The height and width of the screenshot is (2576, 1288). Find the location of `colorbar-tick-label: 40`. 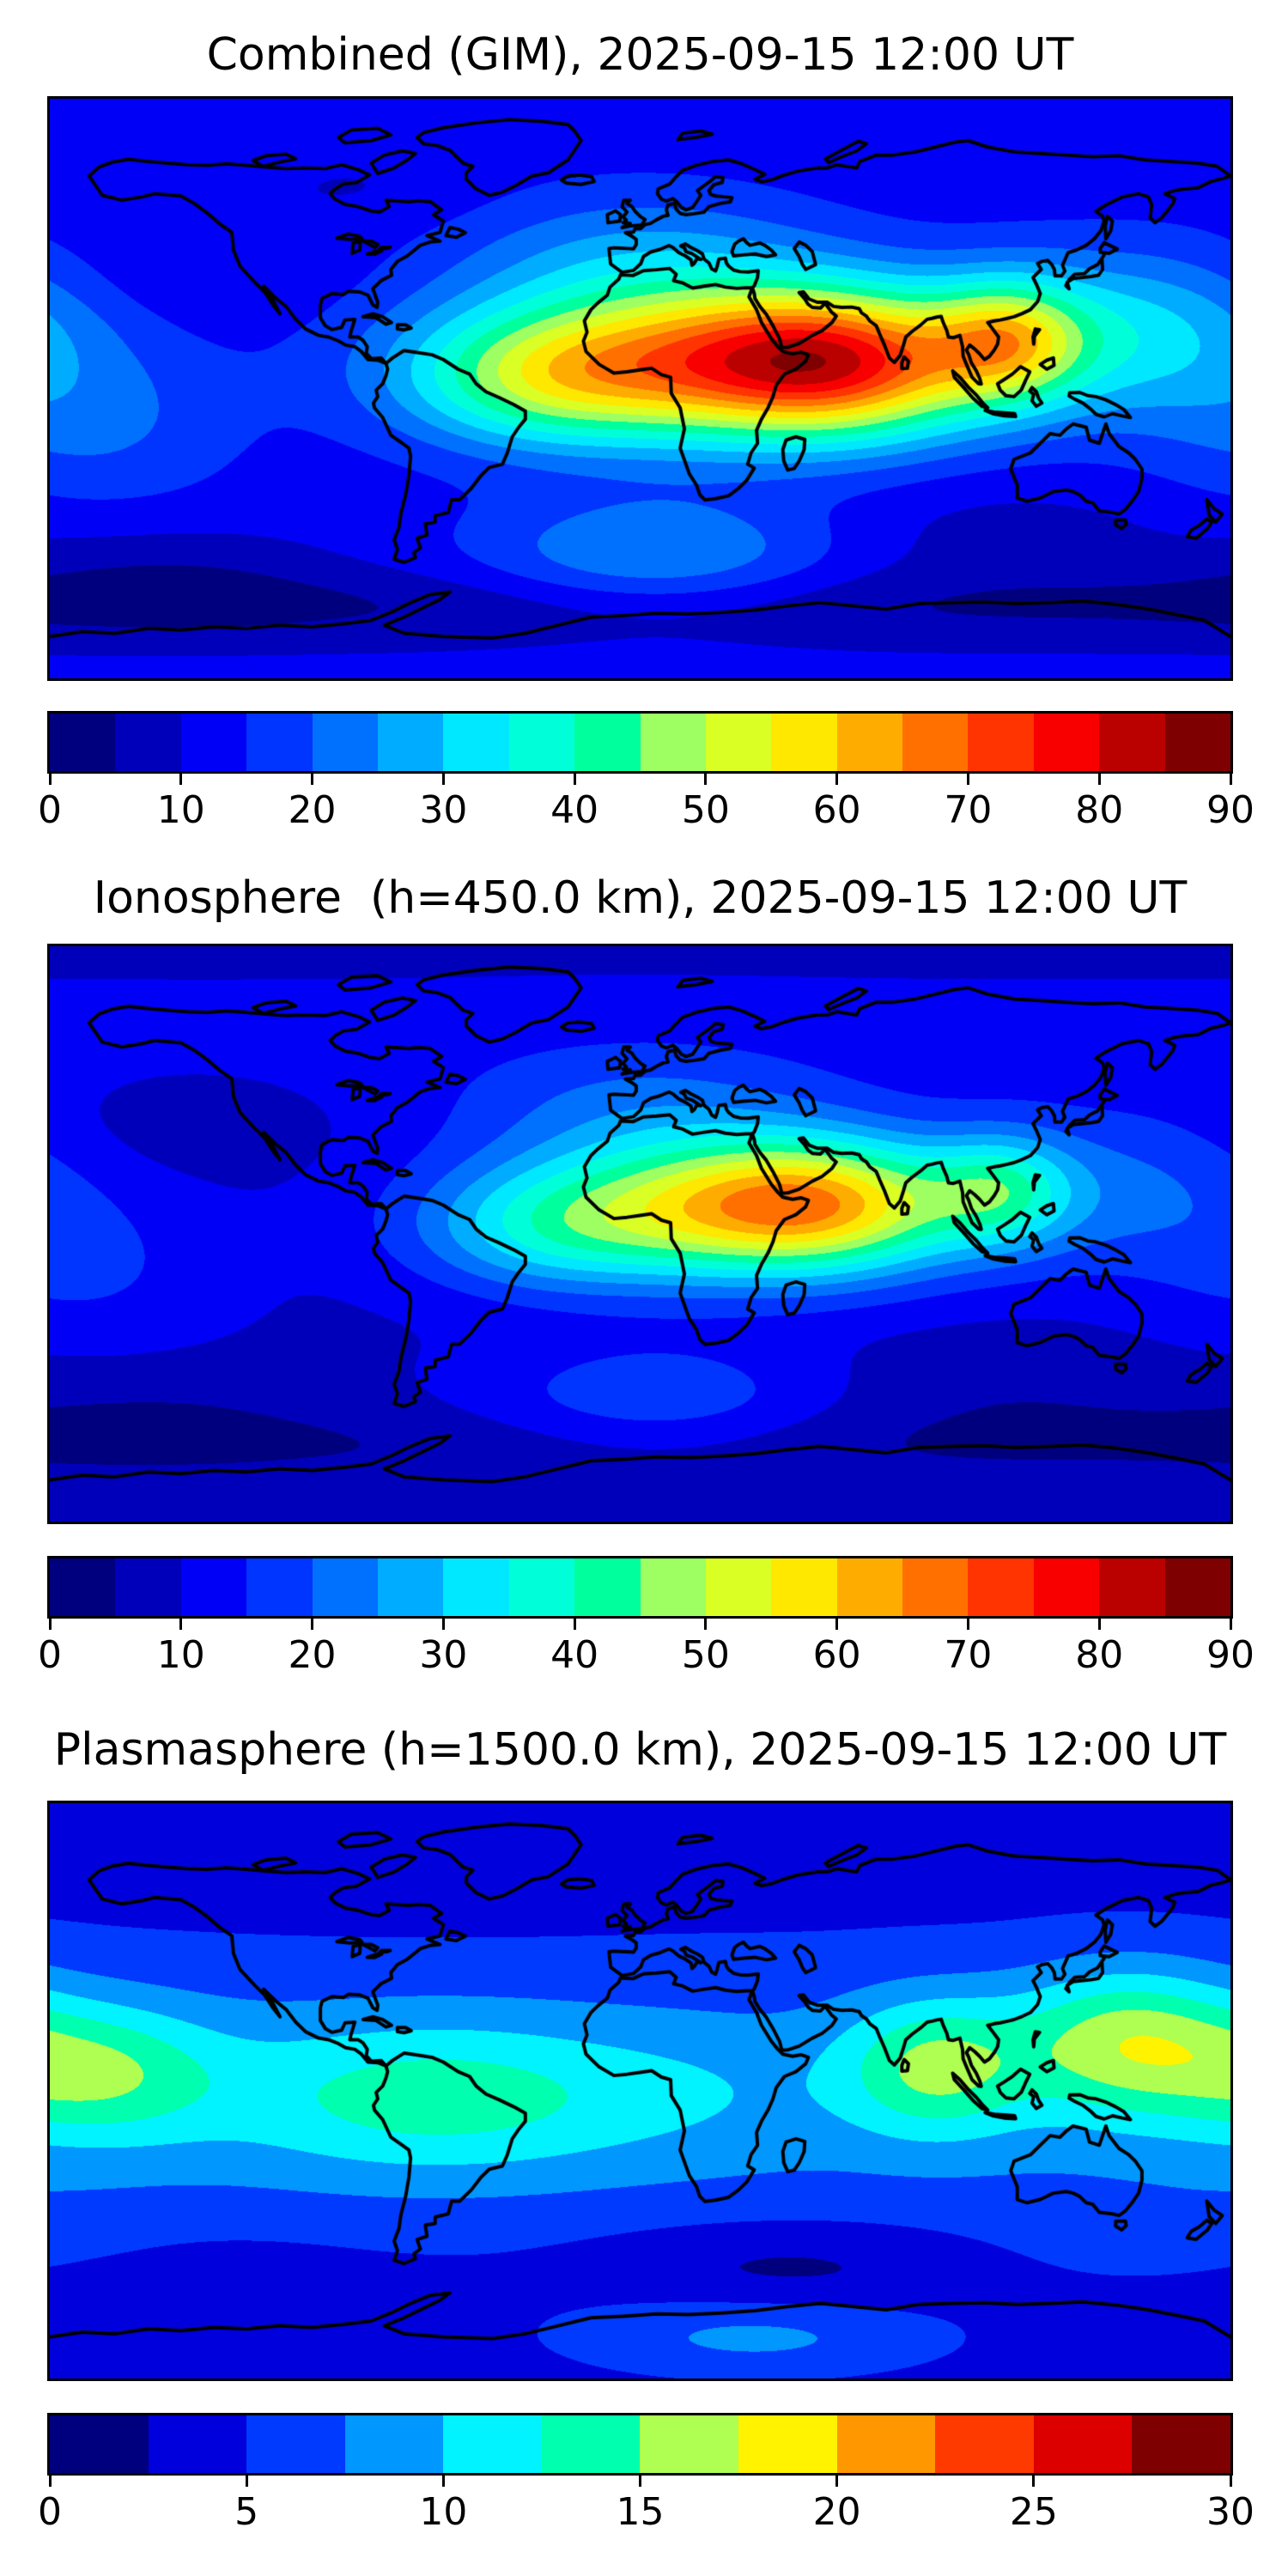

colorbar-tick-label: 40 is located at coordinates (574, 1655).